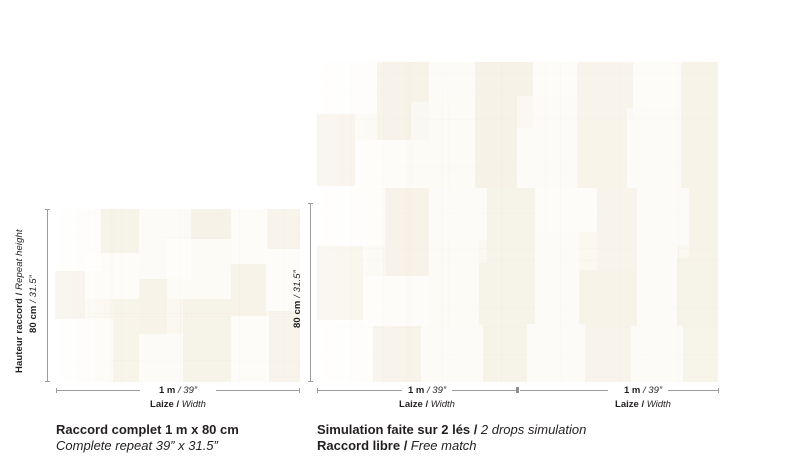 The height and width of the screenshot is (471, 800). I want to click on left-repeat-height-label: Hauteur raccord / Repeat height, so click(20, 301).